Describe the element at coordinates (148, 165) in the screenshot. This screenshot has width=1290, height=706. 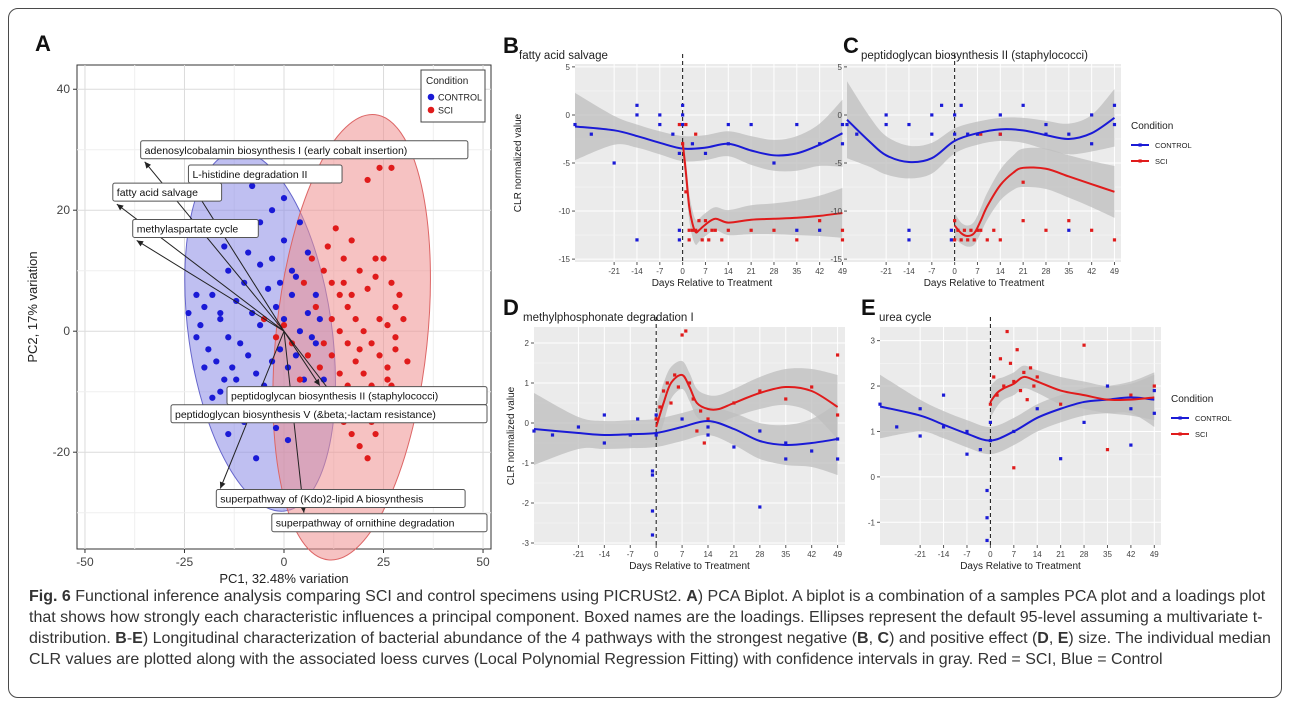
I see `loading-arrowhead` at that location.